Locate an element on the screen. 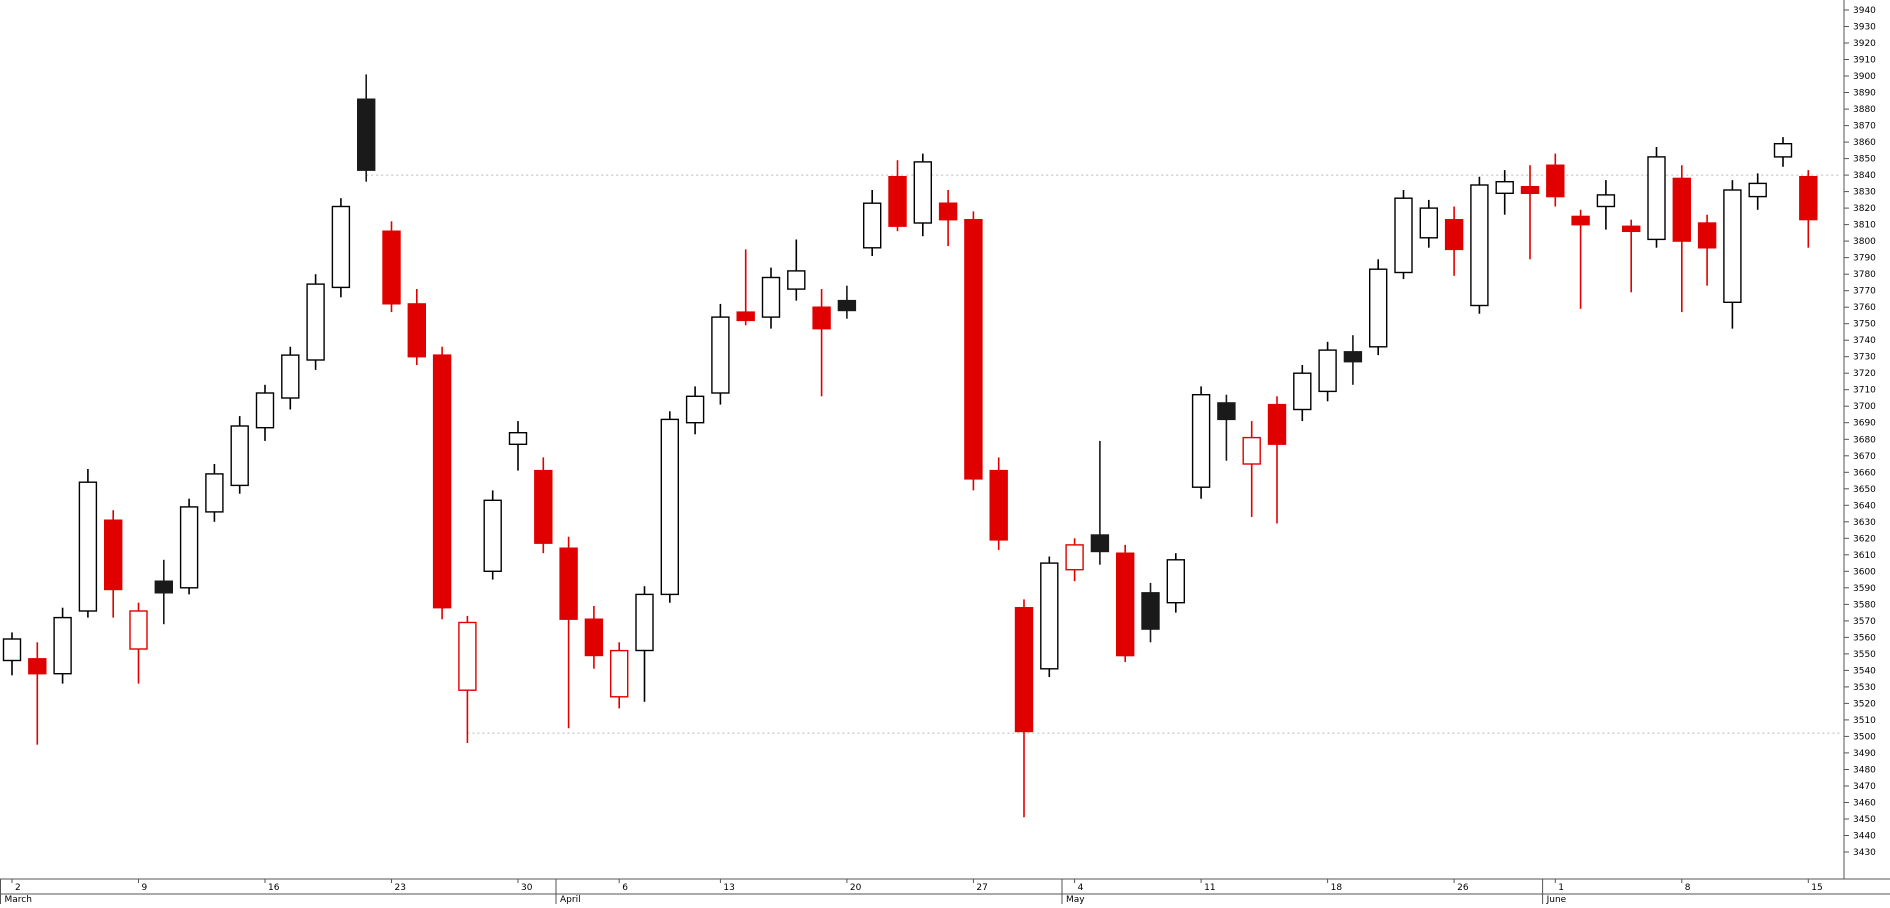 The width and height of the screenshot is (1890, 908). x-axis-label: 2 is located at coordinates (18, 888).